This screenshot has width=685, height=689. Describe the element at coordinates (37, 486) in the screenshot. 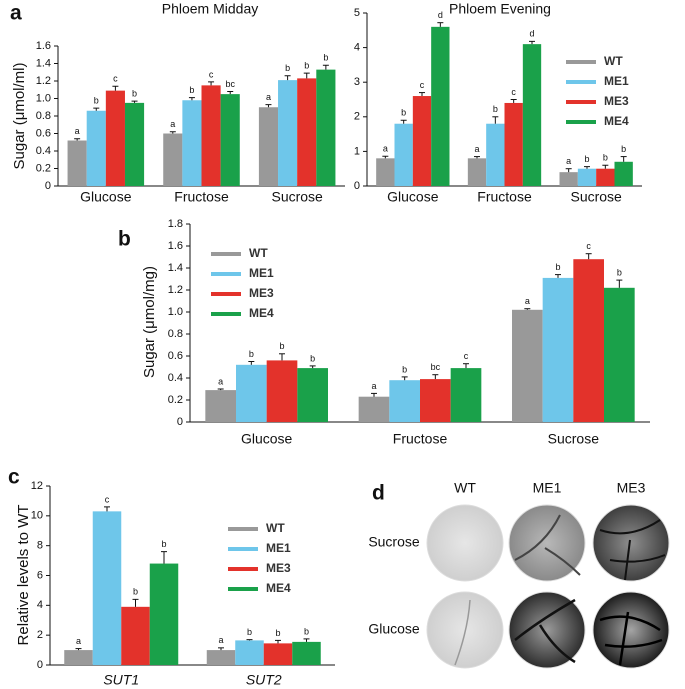

I see `y-tick-label: 12` at that location.